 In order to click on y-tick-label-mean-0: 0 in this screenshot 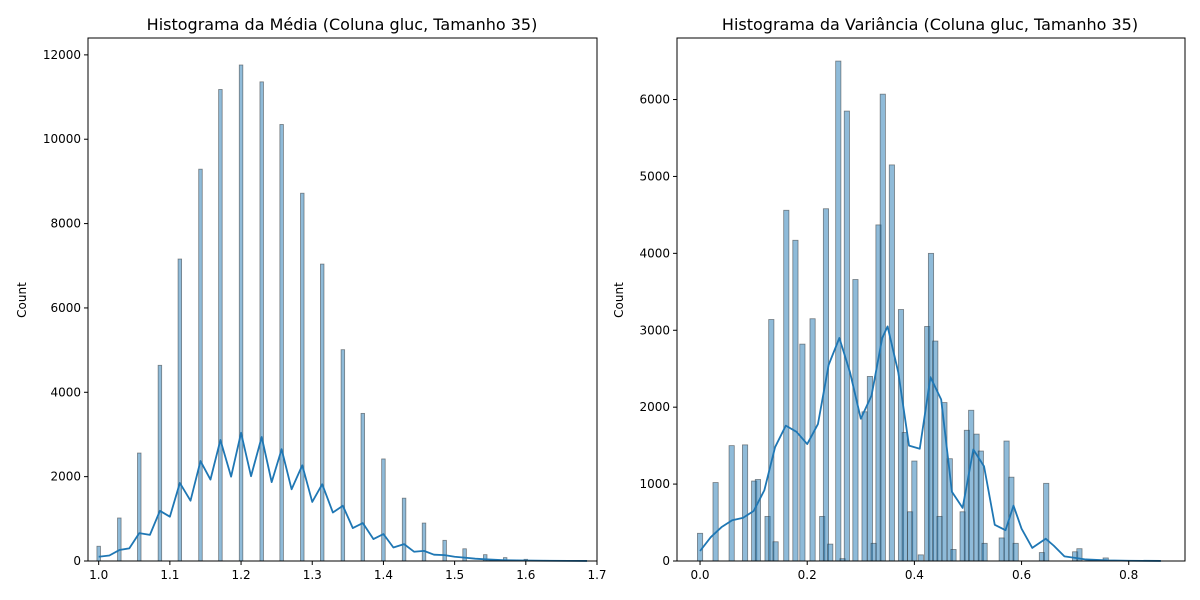, I will do `click(77, 561)`.